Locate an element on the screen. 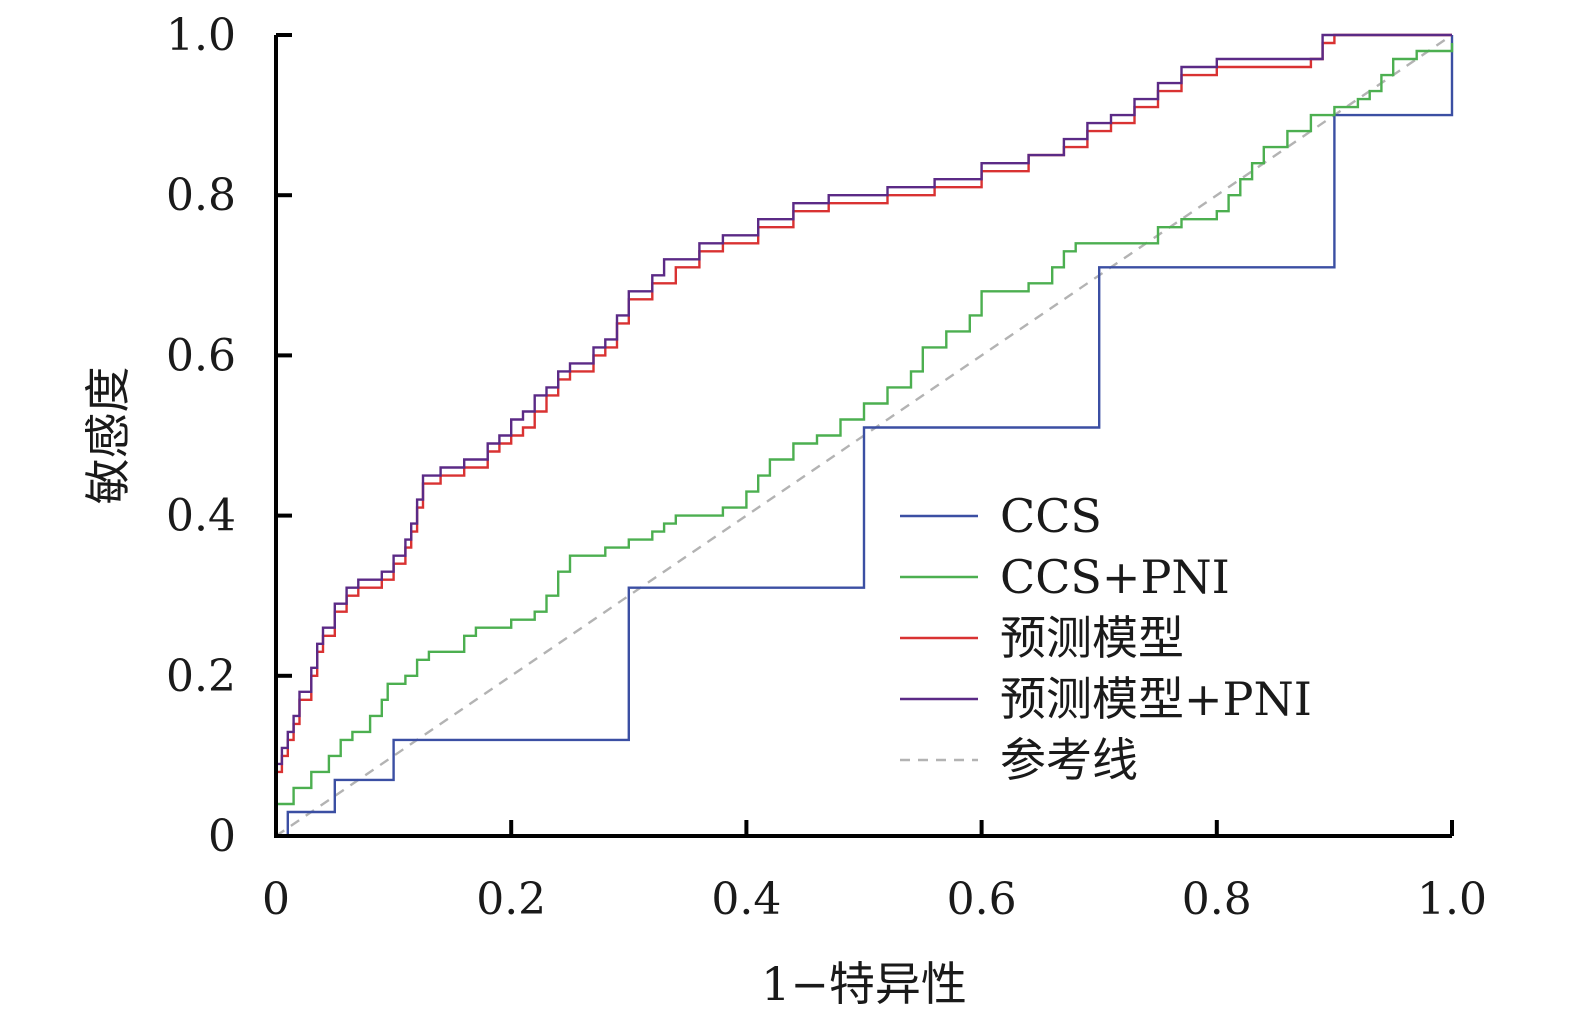 Image resolution: width=1575 pixels, height=1026 pixels. y-tick-label-1: 0.2 is located at coordinates (201, 676).